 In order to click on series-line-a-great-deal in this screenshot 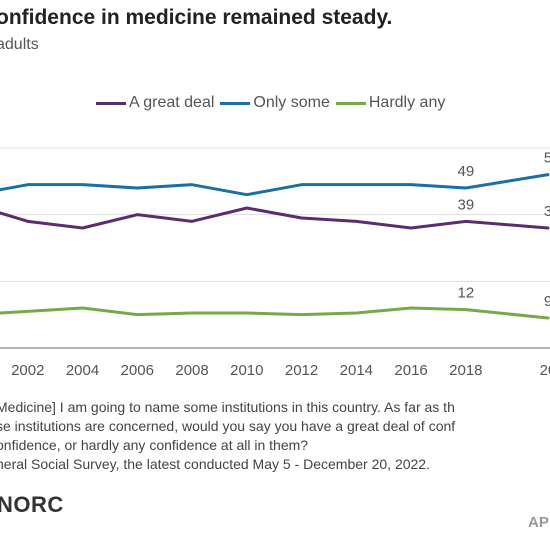, I will do `click(275, 218)`.